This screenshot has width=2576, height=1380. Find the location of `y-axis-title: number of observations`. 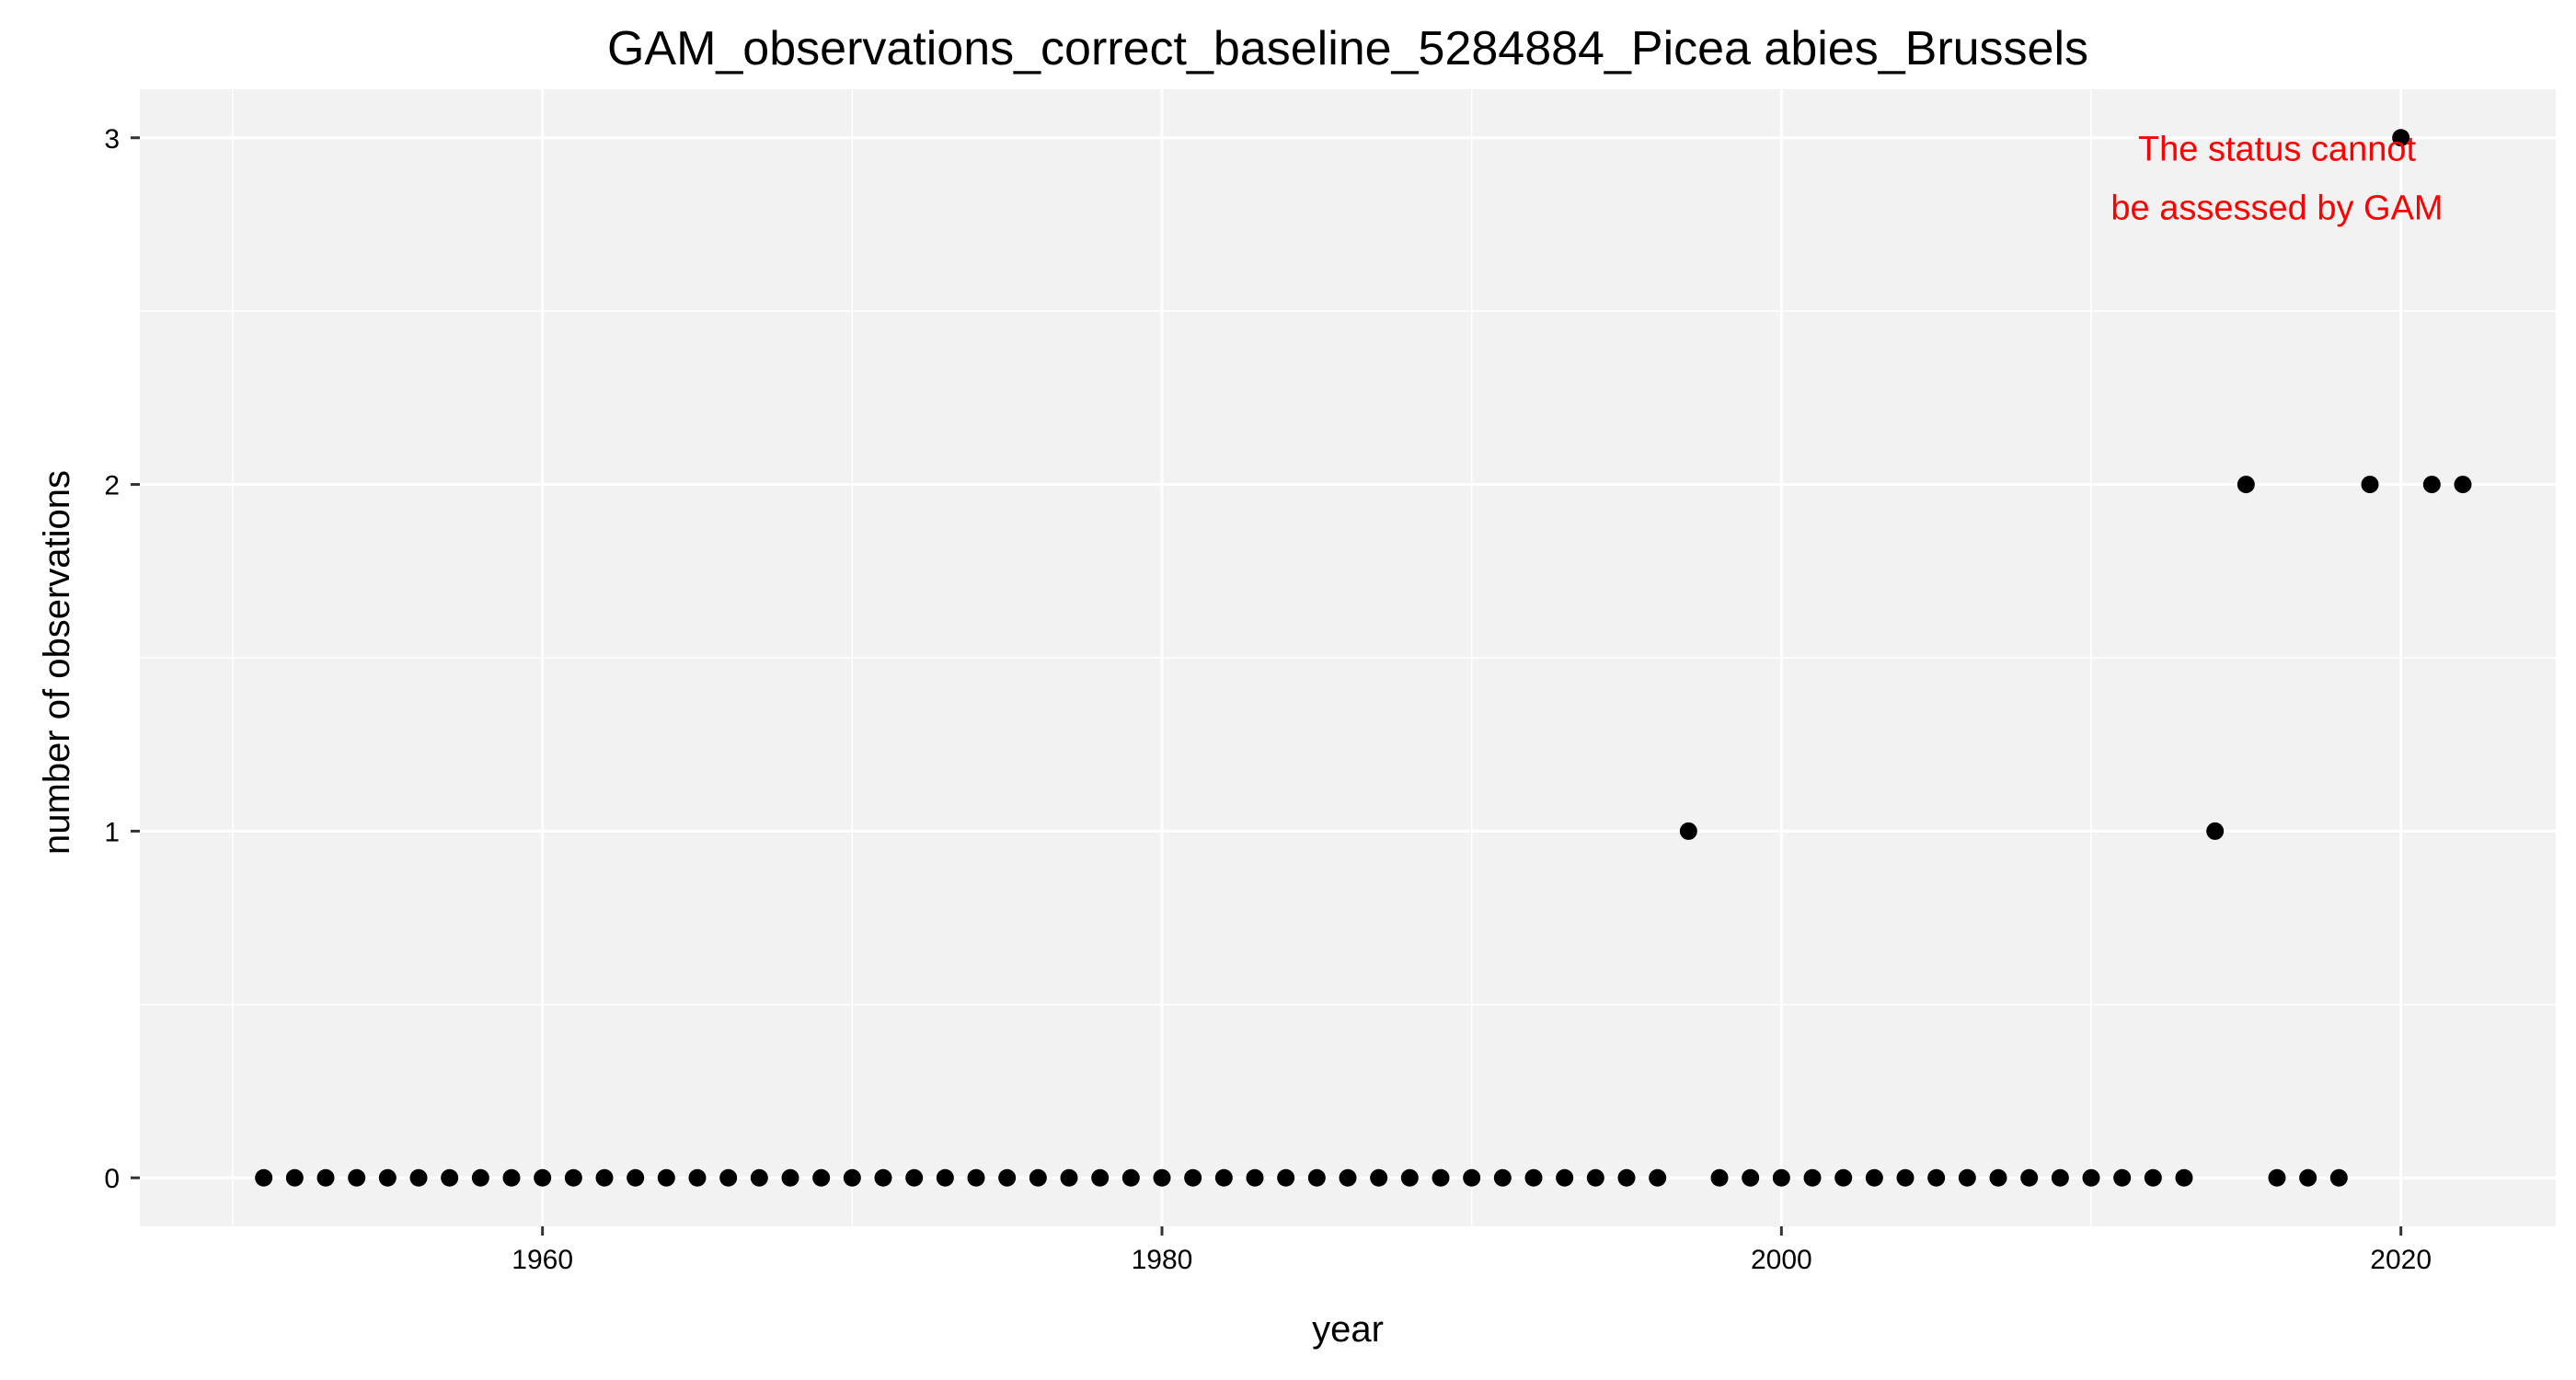

y-axis-title: number of observations is located at coordinates (57, 662).